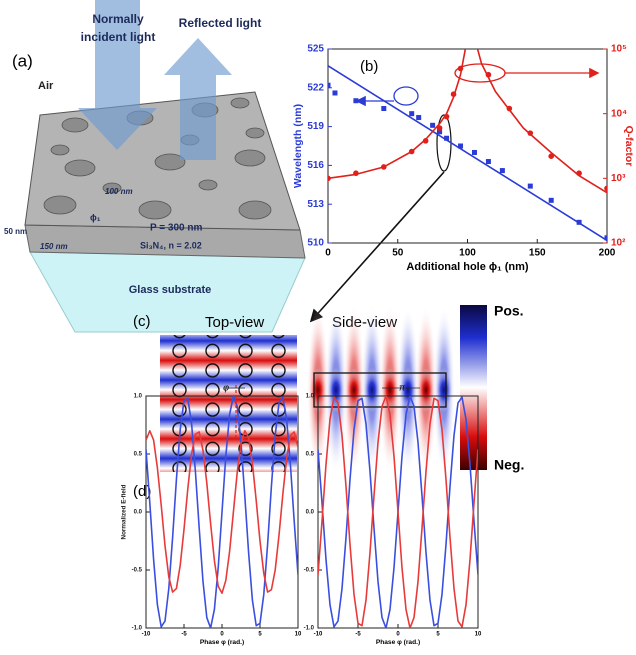  I want to click on x-tick-label: 200, so click(607, 253).